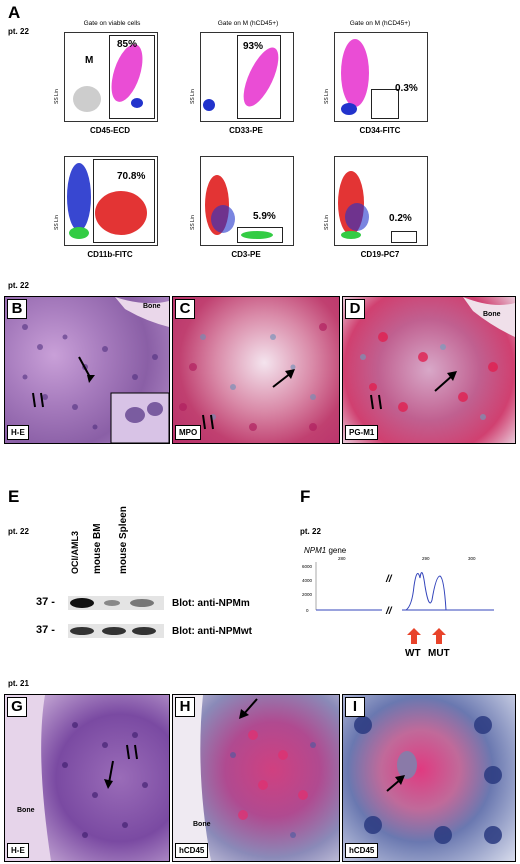 This screenshot has width=520, height=864. Describe the element at coordinates (89, 60) in the screenshot. I see `gate-label: M` at that location.